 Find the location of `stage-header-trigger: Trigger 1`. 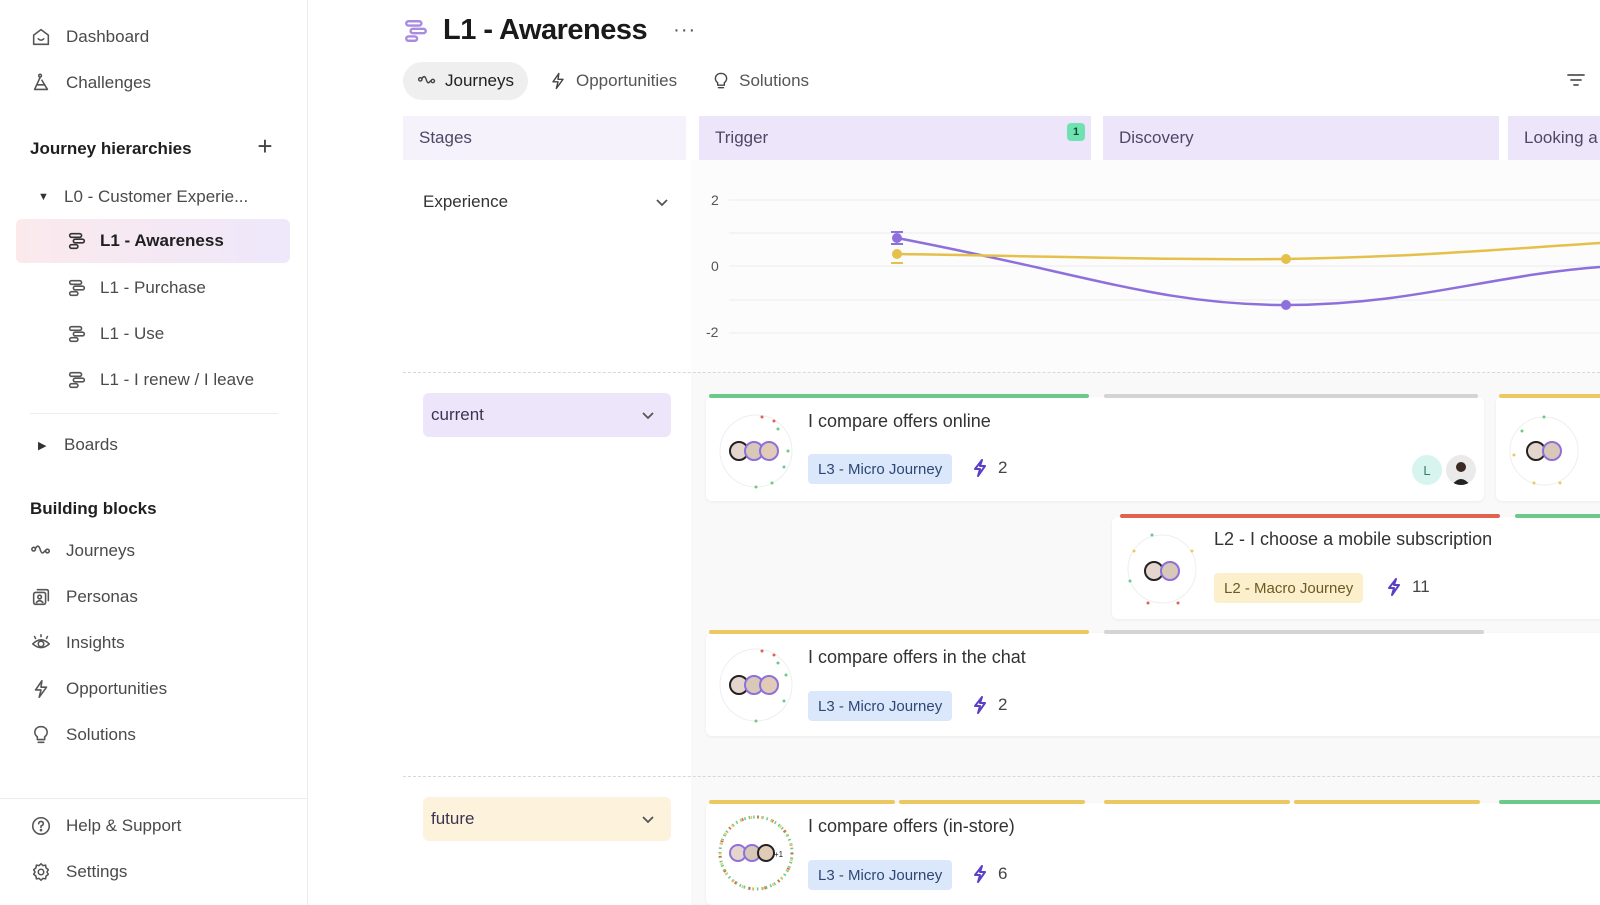

stage-header-trigger: Trigger 1 is located at coordinates (895, 138).